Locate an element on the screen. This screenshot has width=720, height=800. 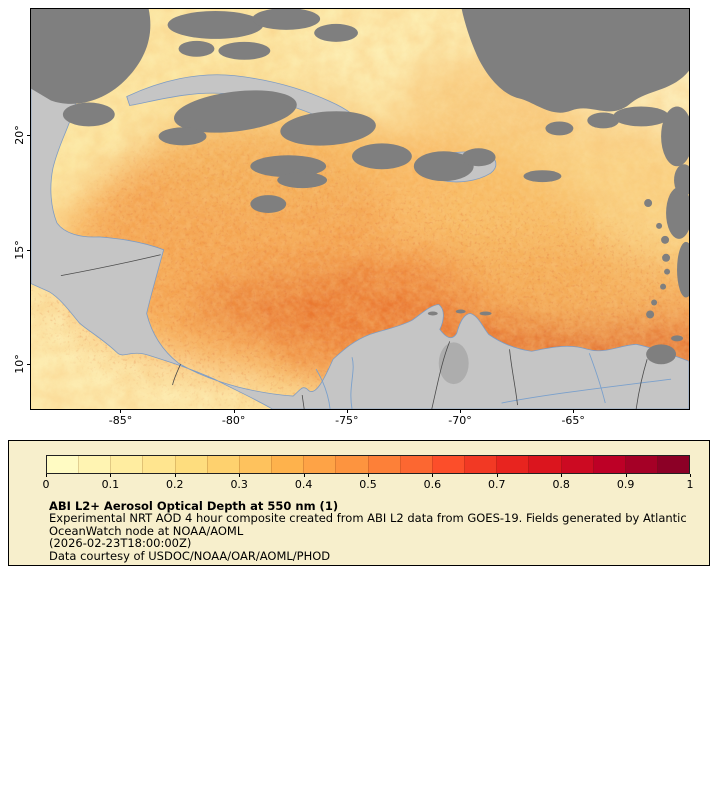
colorbar: 0 0.1 0.2 0.3 0.4 0.5 0.6 0.7 0.8 0.9 1 is located at coordinates (368, 471).